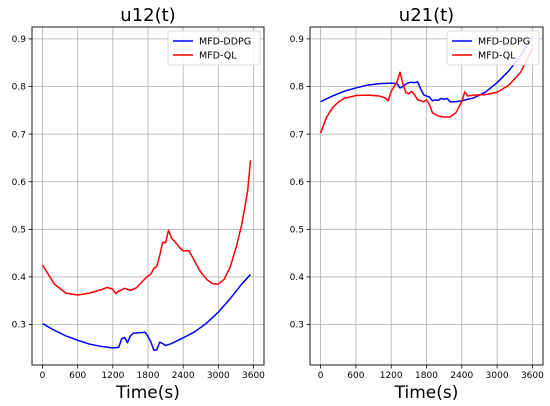 The width and height of the screenshot is (550, 406). What do you see at coordinates (147, 15) in the screenshot?
I see `chart-title: u12(t)` at bounding box center [147, 15].